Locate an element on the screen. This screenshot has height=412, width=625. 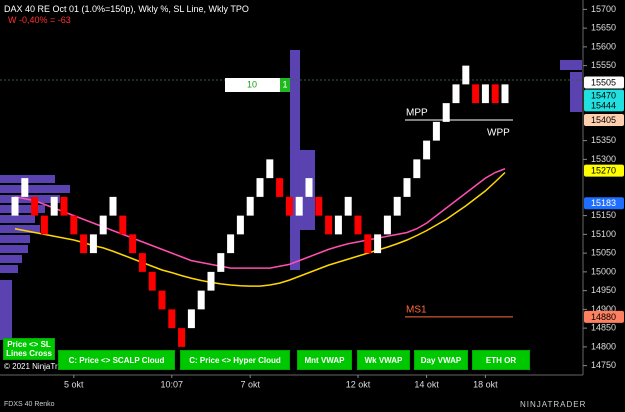
y-tick-label: 15350 is located at coordinates (603, 140).